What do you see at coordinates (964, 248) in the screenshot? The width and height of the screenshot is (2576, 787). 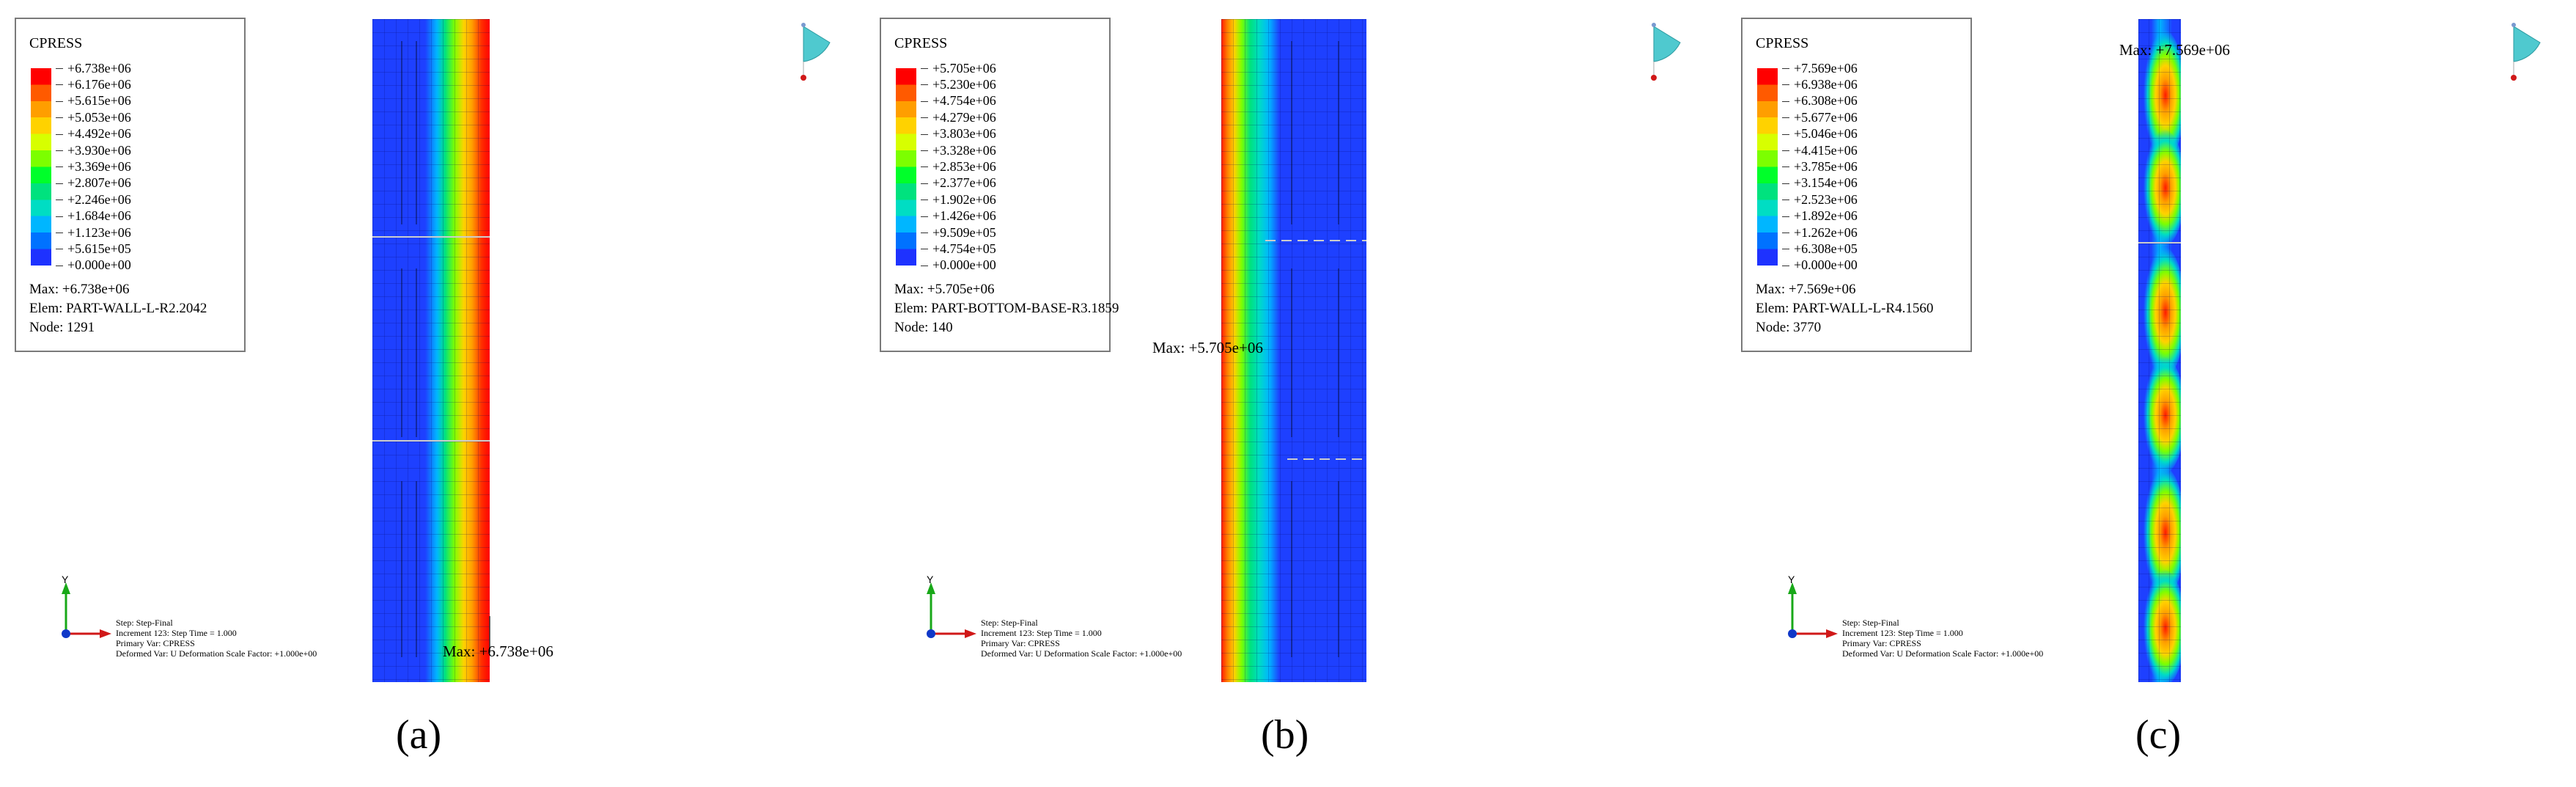 I see `legend-value: +4.754e+05` at bounding box center [964, 248].